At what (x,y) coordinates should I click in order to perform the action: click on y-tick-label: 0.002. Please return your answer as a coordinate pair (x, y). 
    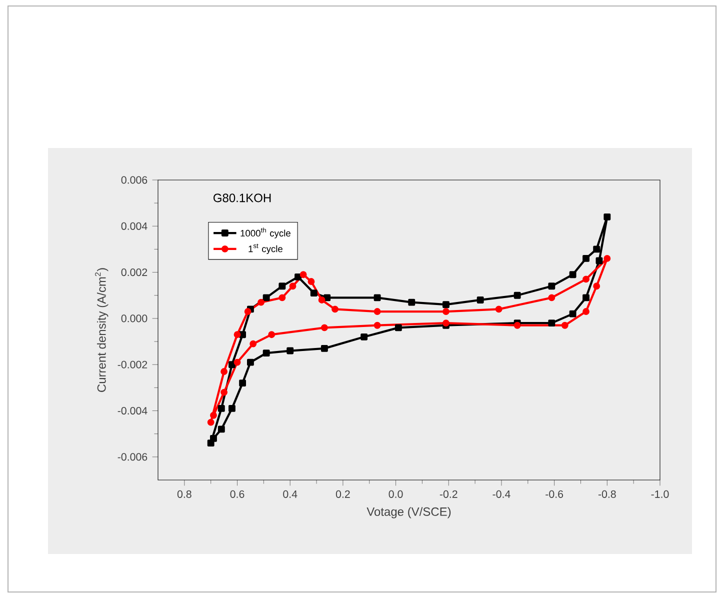
    Looking at the image, I should click on (134, 272).